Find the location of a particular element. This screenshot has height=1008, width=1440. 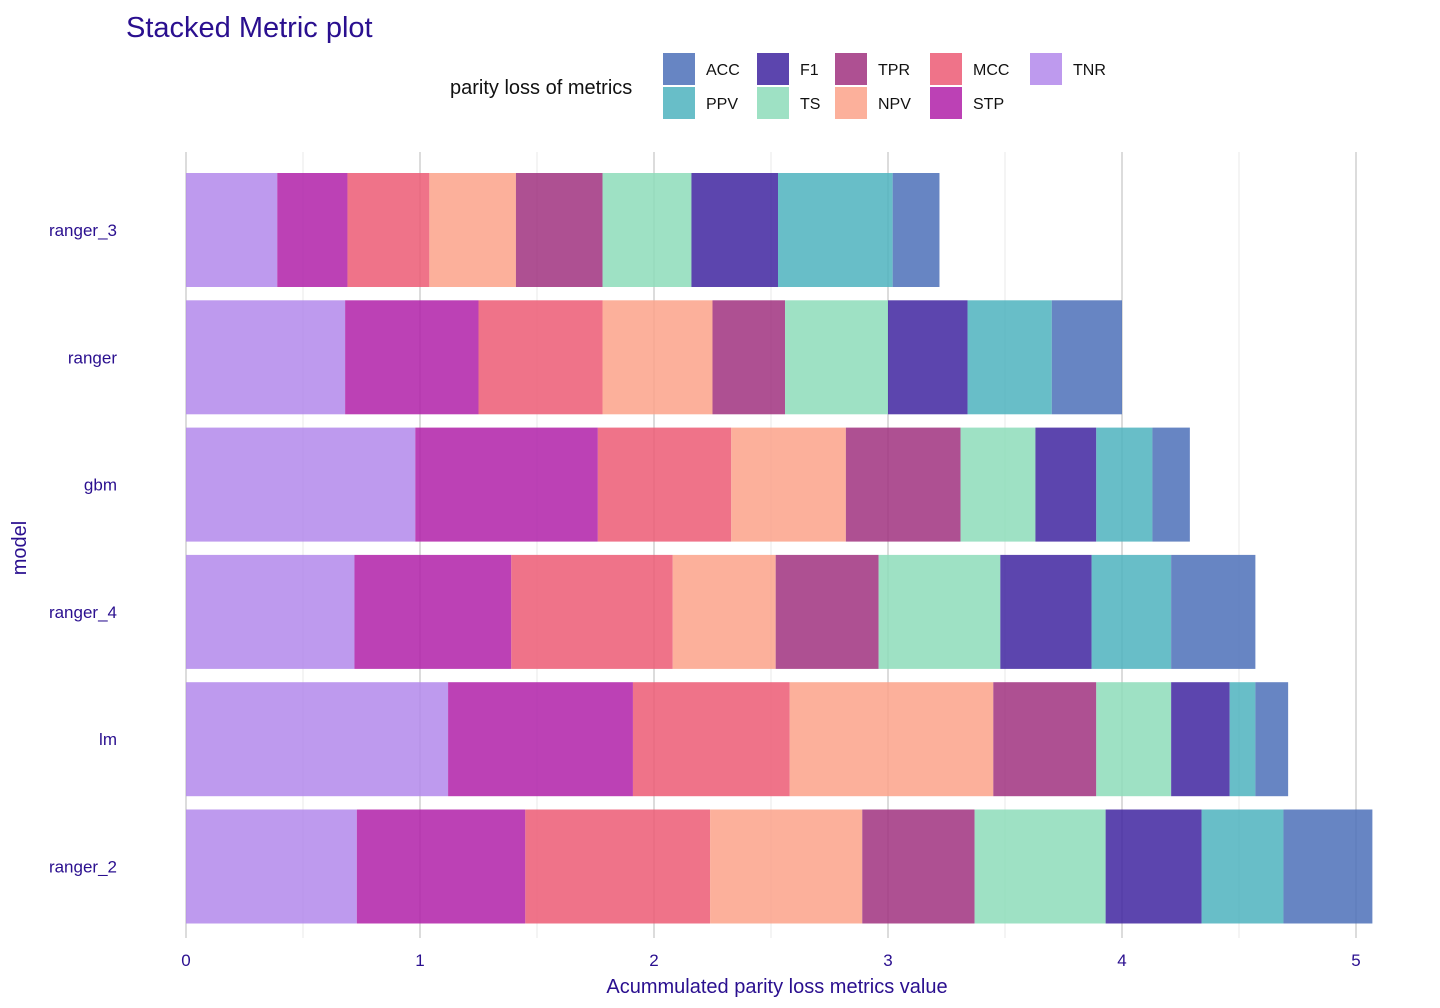

bar-segment-lm-f1 is located at coordinates (1200, 739).